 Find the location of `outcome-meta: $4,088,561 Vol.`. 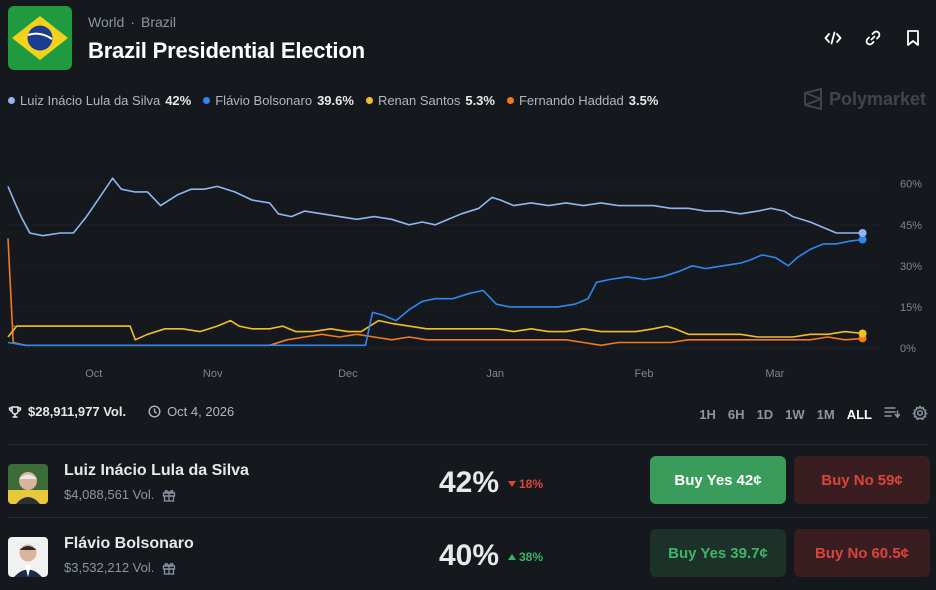

outcome-meta: $4,088,561 Vol. is located at coordinates (120, 494).